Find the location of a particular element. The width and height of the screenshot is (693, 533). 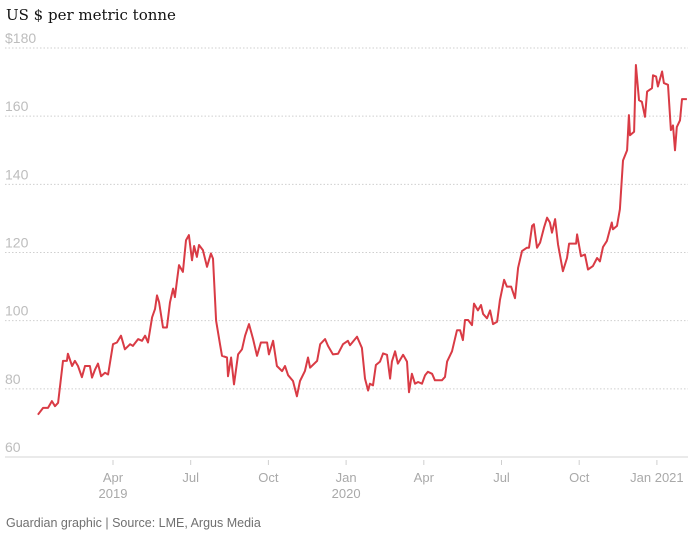

x-tick-label: Jan is located at coordinates (346, 477).